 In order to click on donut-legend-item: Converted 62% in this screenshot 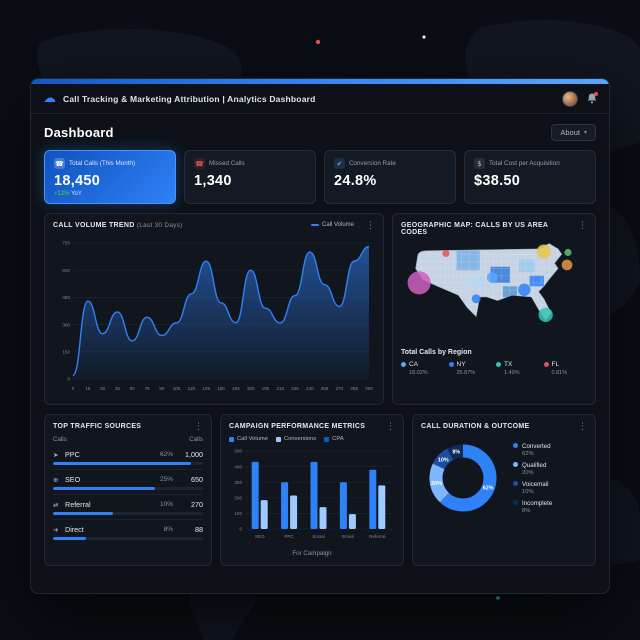, I will do `click(532, 449)`.